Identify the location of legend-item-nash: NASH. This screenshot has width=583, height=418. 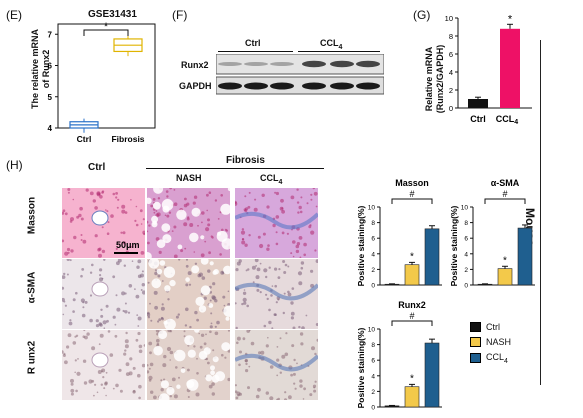
(490, 342).